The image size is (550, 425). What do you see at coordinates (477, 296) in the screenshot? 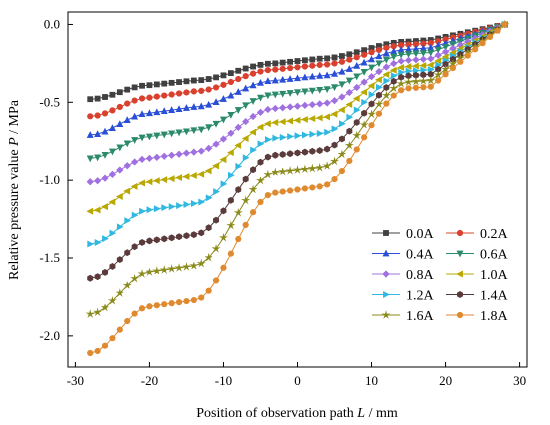
I see `legend-item: 1.4A` at bounding box center [477, 296].